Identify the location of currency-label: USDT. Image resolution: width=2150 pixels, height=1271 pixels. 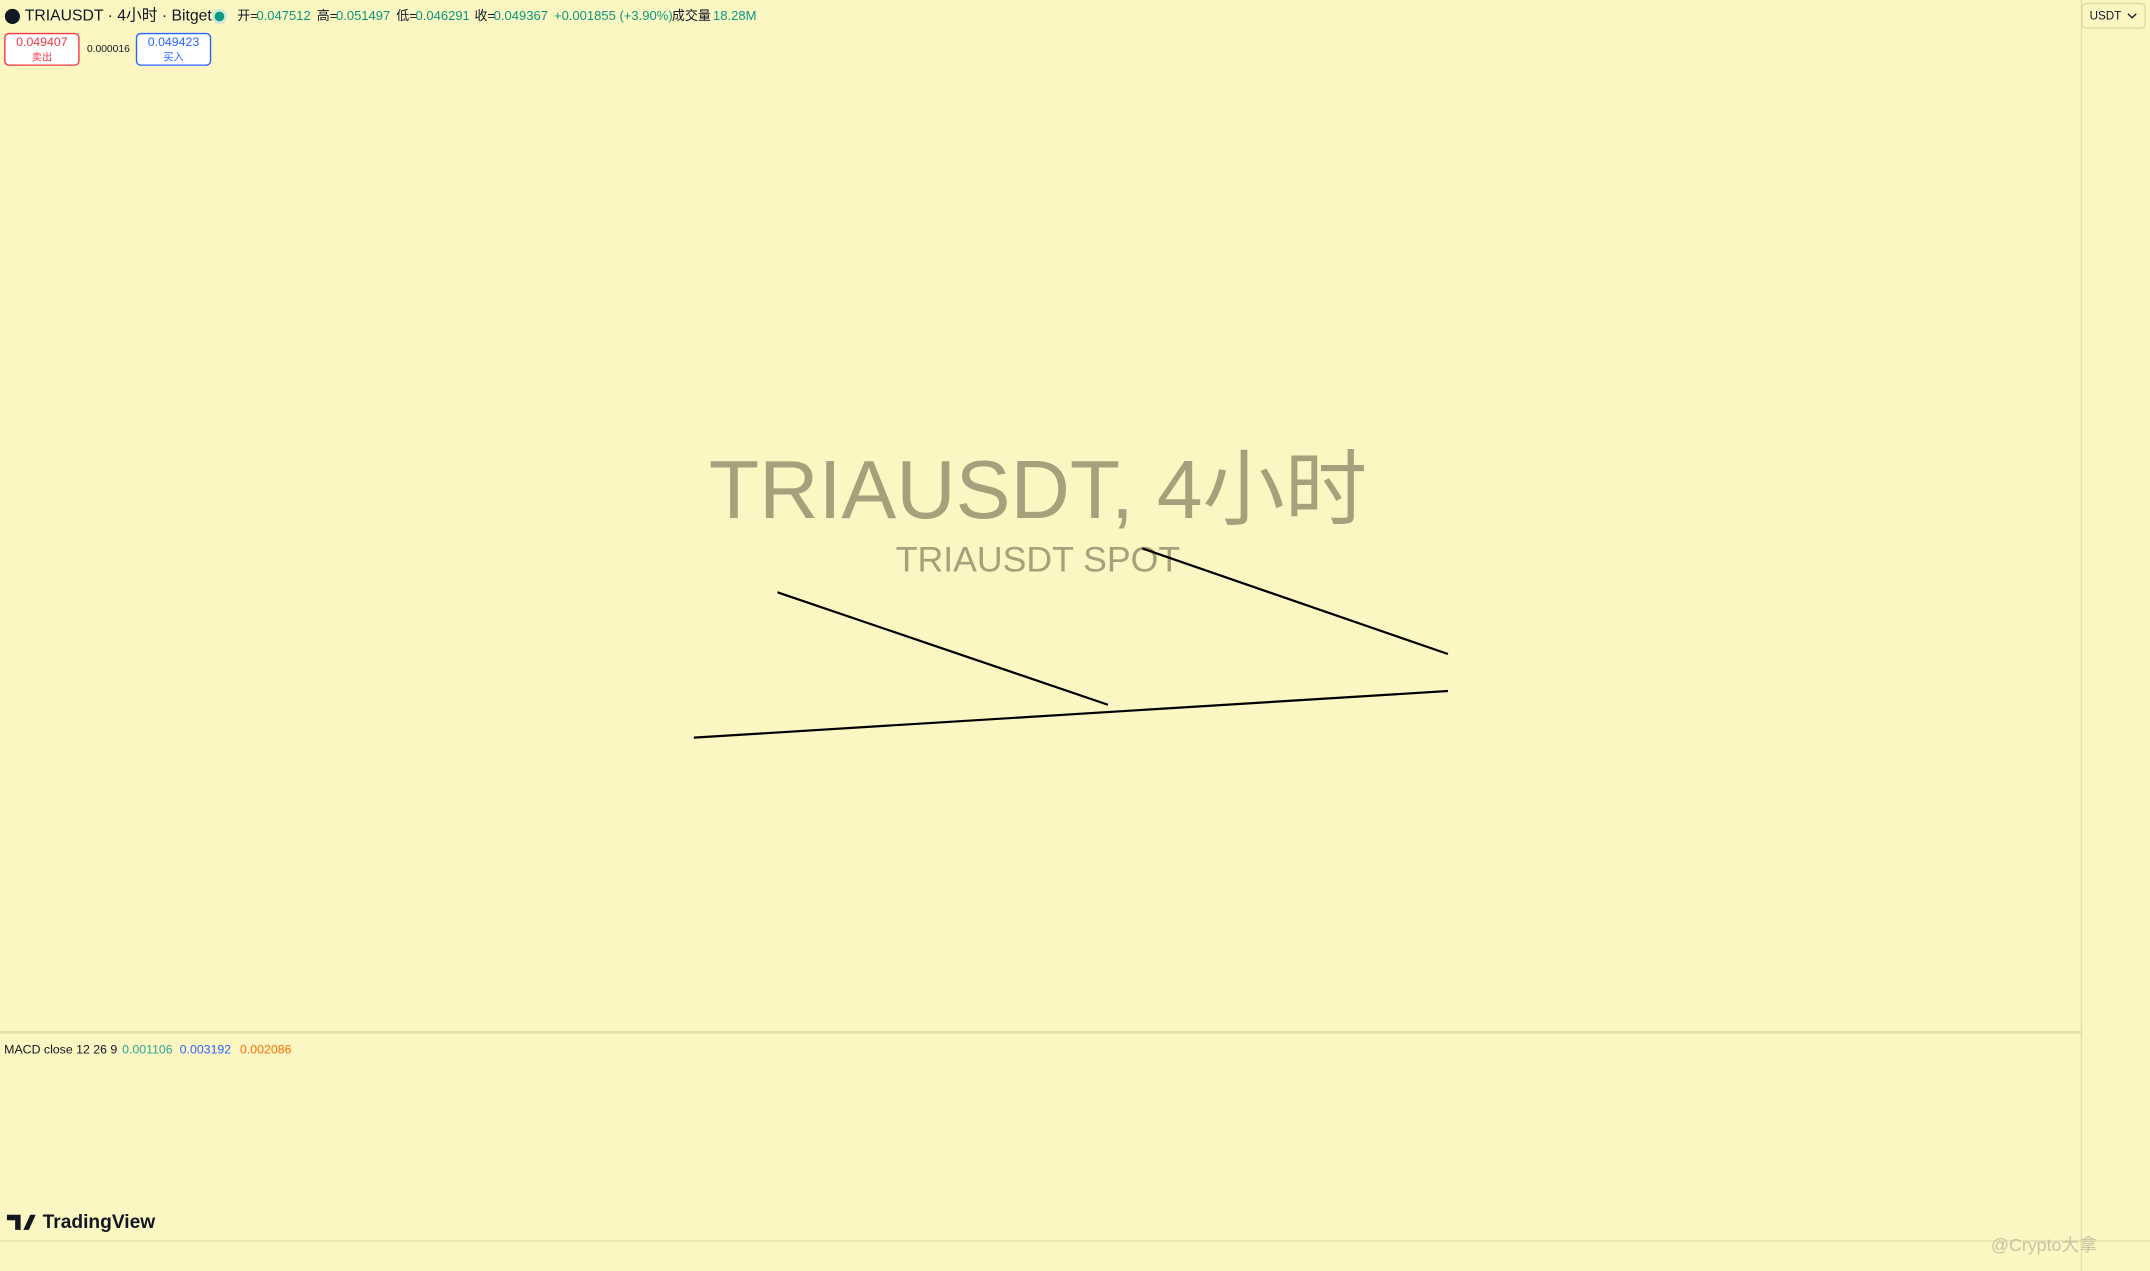
(2106, 16).